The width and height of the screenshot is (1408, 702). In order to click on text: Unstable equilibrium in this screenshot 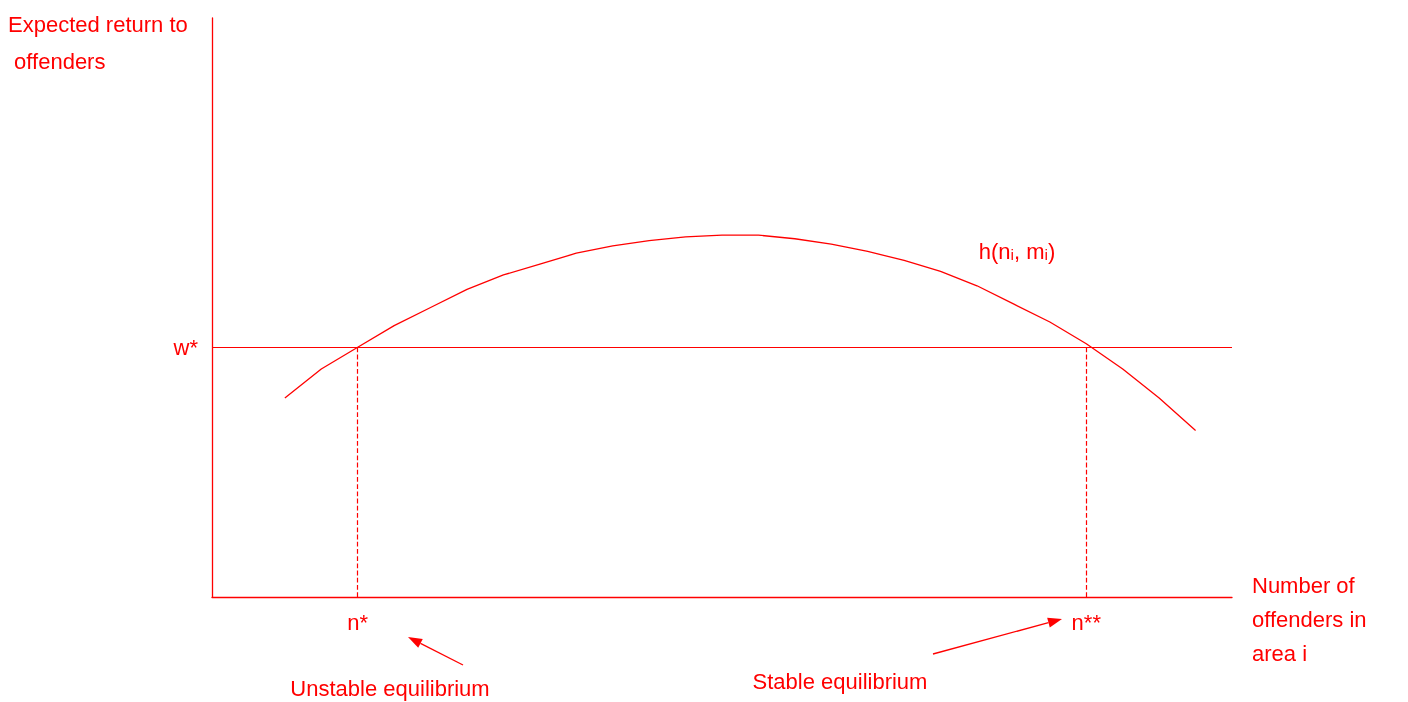, I will do `click(390, 688)`.